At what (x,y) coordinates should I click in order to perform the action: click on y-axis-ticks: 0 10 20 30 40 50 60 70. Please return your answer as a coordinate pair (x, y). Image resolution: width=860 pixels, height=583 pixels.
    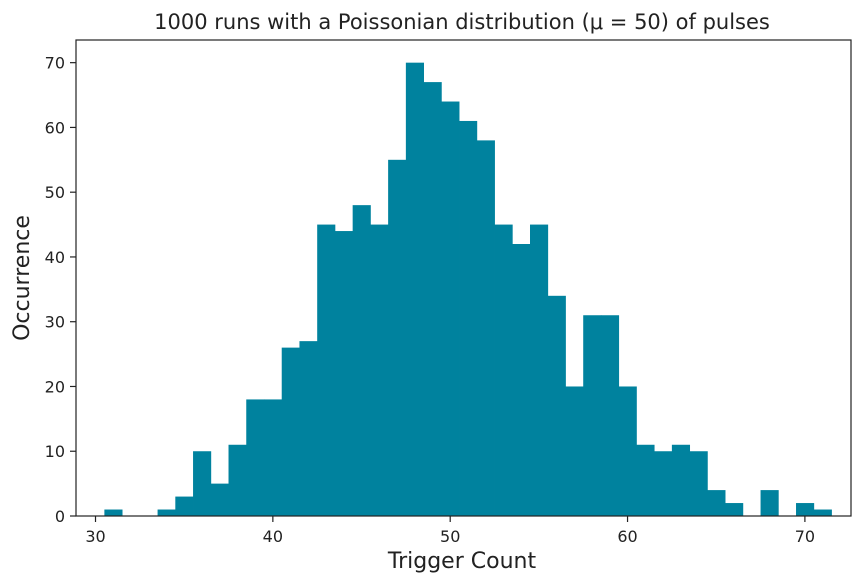
    Looking at the image, I should click on (60, 290).